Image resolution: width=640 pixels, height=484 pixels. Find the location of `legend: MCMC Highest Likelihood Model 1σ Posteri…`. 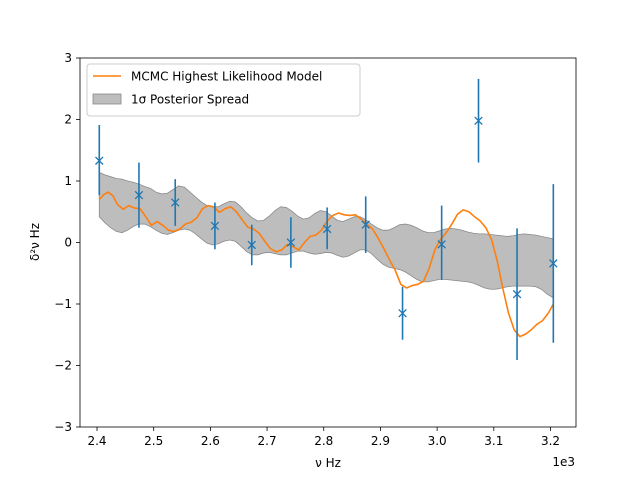

legend: MCMC Highest Likelihood Model 1σ Posteri… is located at coordinates (223, 90).